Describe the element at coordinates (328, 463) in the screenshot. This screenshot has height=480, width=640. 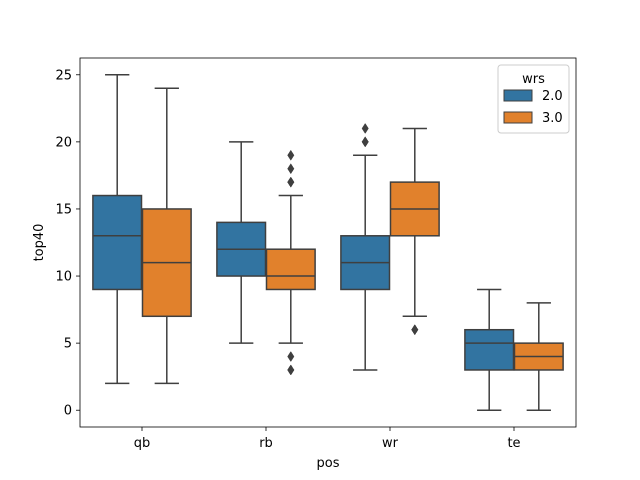
I see `x-axis-label: pos` at that location.